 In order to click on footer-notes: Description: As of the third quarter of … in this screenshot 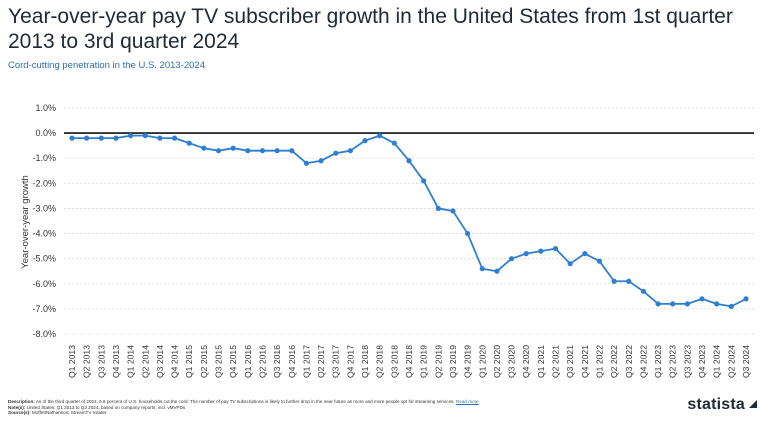, I will do `click(308, 407)`.